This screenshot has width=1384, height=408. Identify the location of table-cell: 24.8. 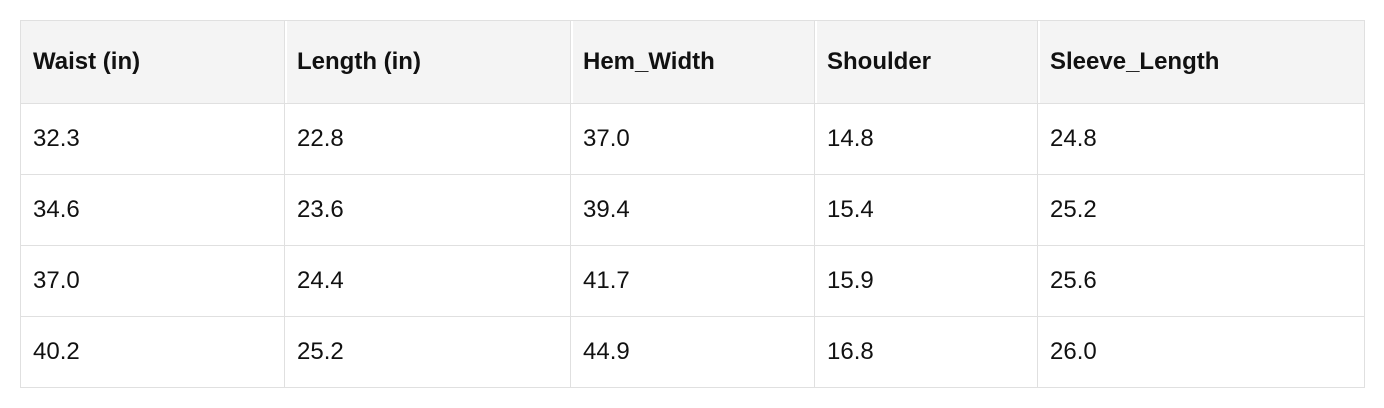
(1201, 139).